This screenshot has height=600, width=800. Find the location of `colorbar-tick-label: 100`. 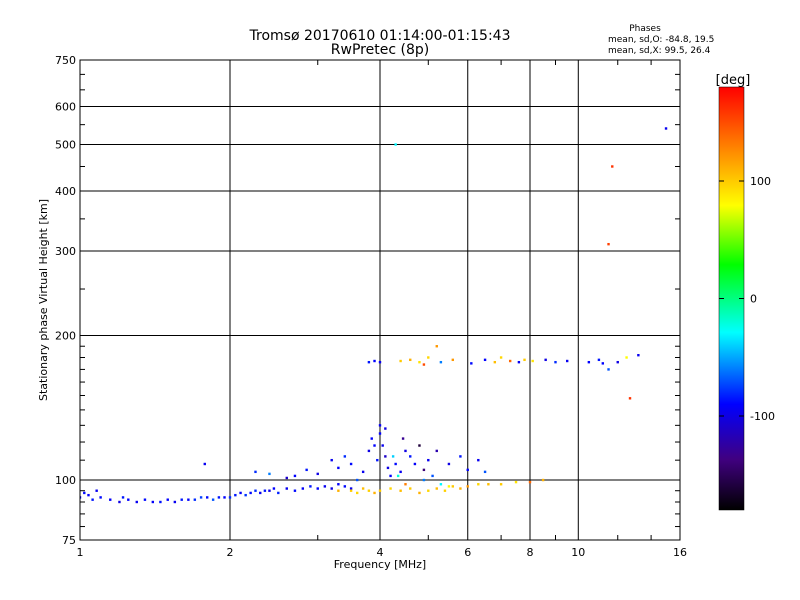

colorbar-tick-label: 100 is located at coordinates (760, 181).